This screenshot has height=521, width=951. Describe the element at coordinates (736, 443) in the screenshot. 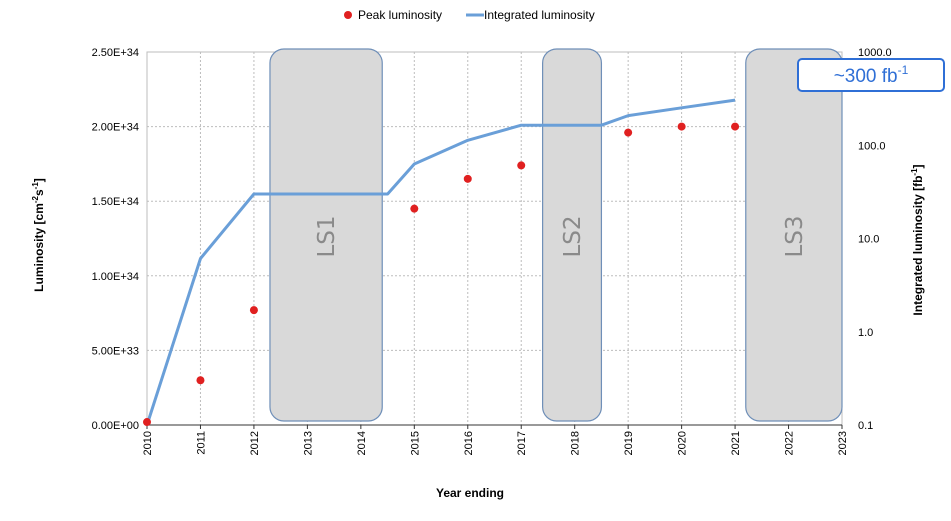

I see `x-tick-label: 2021` at that location.